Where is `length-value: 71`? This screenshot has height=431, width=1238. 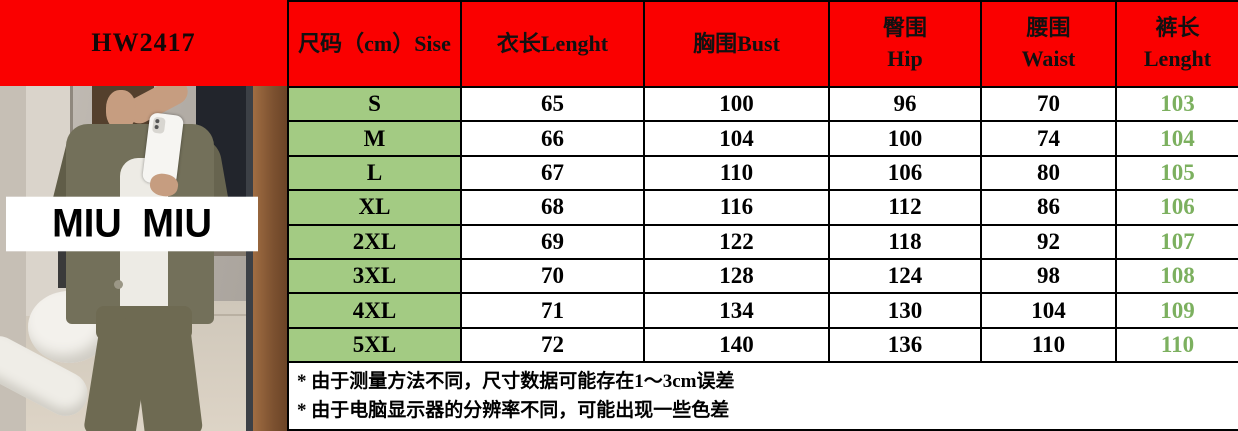
length-value: 71 is located at coordinates (552, 310).